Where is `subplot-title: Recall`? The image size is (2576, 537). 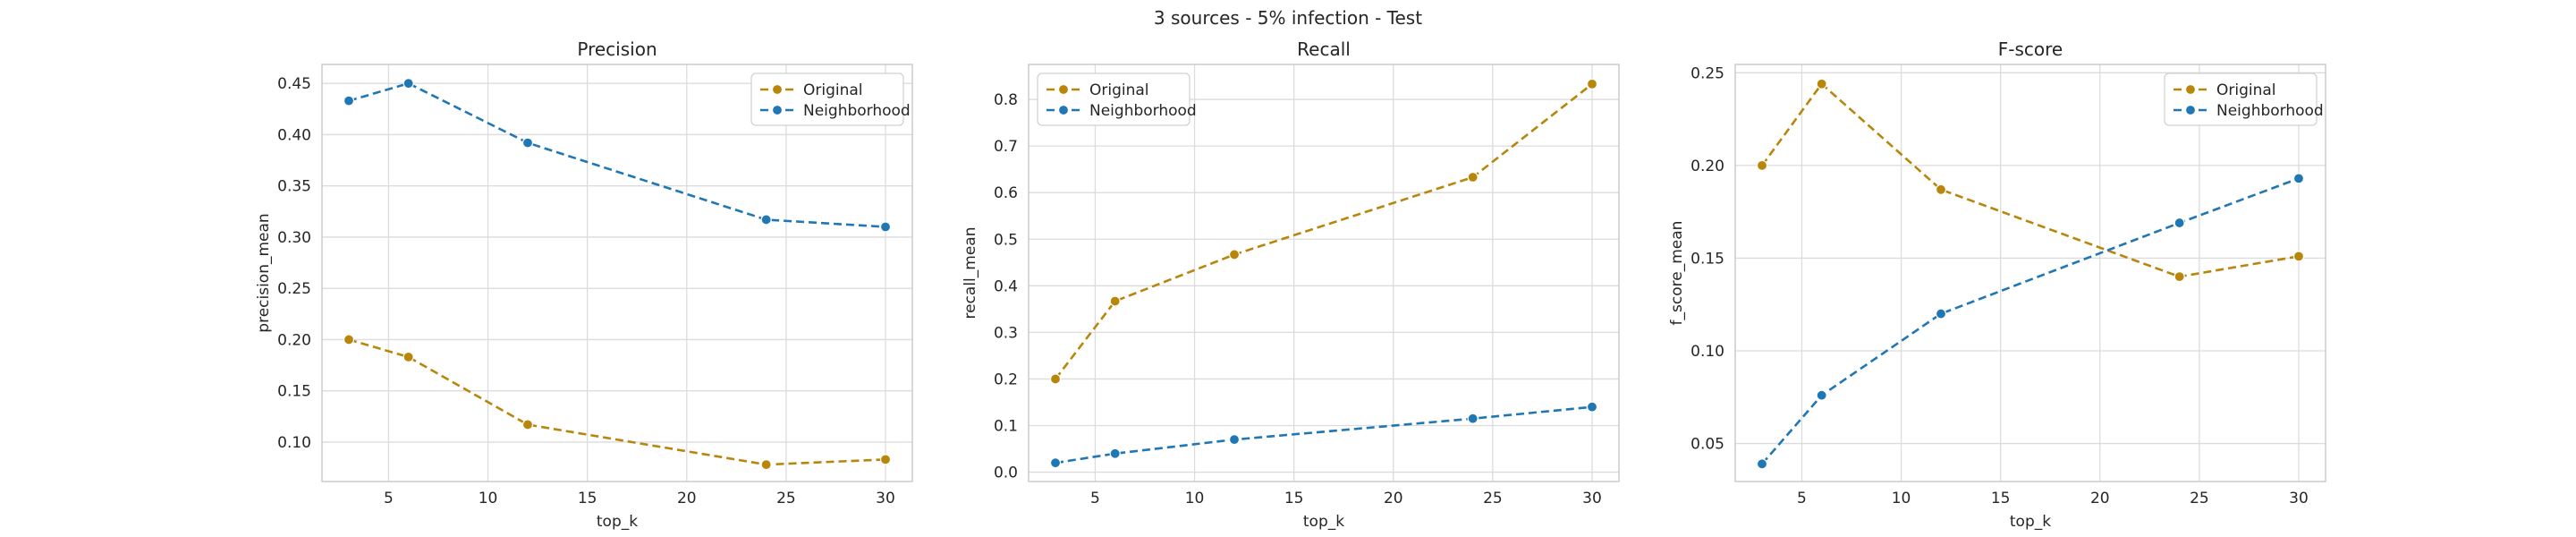
subplot-title: Recall is located at coordinates (1324, 49).